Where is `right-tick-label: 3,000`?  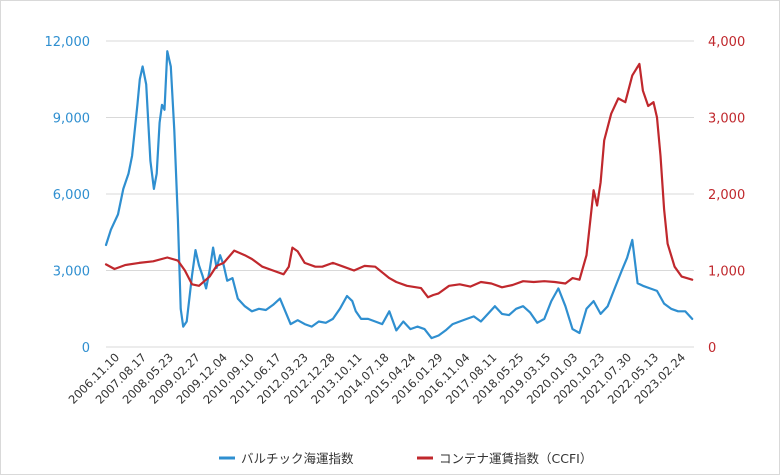 right-tick-label: 3,000 is located at coordinates (726, 119).